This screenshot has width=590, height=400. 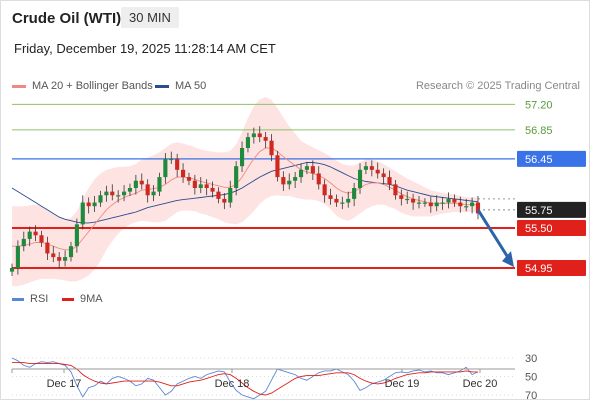 I want to click on legend-ma50-label: MA 50, so click(x=191, y=86).